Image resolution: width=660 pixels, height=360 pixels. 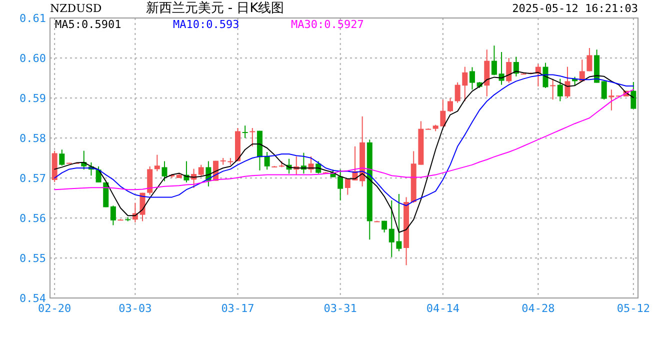 What do you see at coordinates (340, 308) in the screenshot?
I see `x-tick-label: 03-31` at bounding box center [340, 308].